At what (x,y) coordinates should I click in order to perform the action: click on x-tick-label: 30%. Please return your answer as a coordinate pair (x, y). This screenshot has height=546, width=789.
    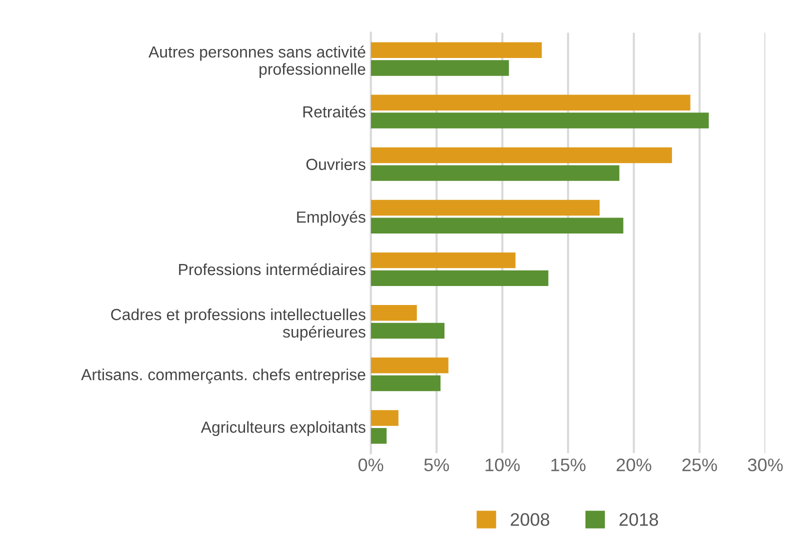
    Looking at the image, I should click on (765, 465).